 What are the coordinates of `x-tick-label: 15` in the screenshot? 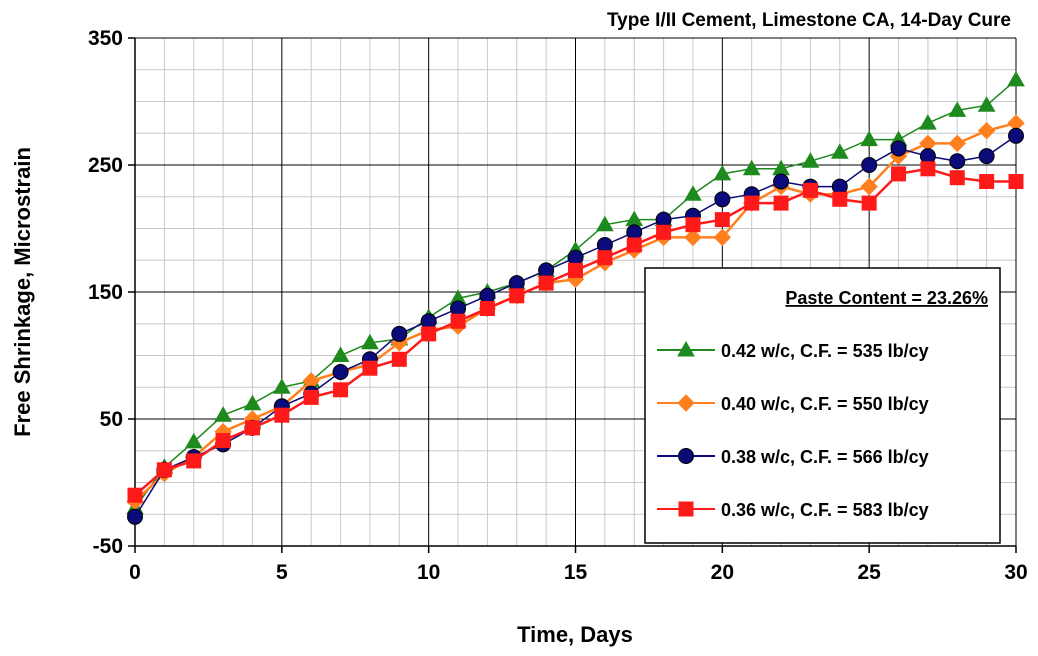 It's located at (576, 572).